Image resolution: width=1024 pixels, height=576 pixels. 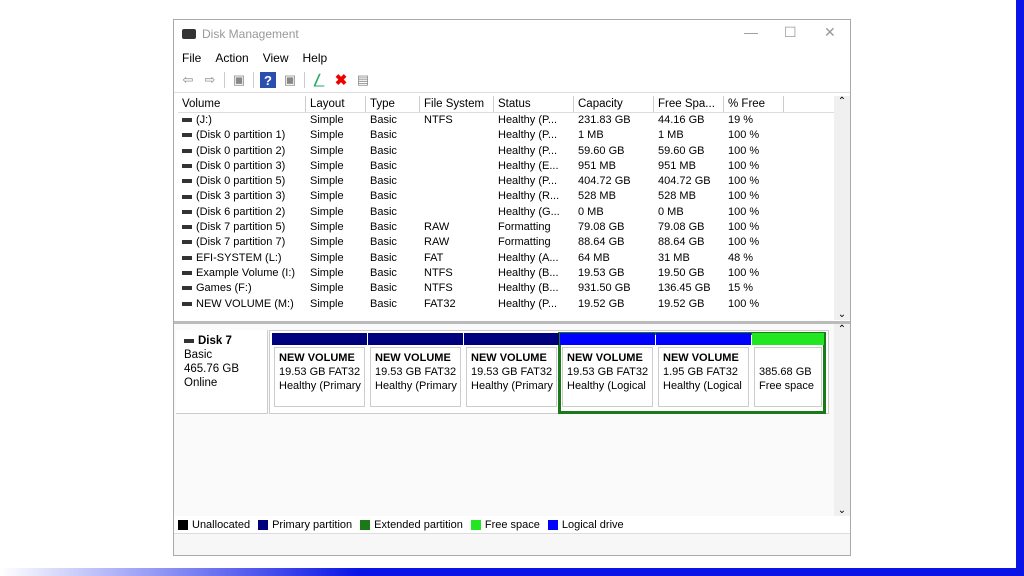 What do you see at coordinates (614, 120) in the screenshot?
I see `cell-capacity: 231.83 GB` at bounding box center [614, 120].